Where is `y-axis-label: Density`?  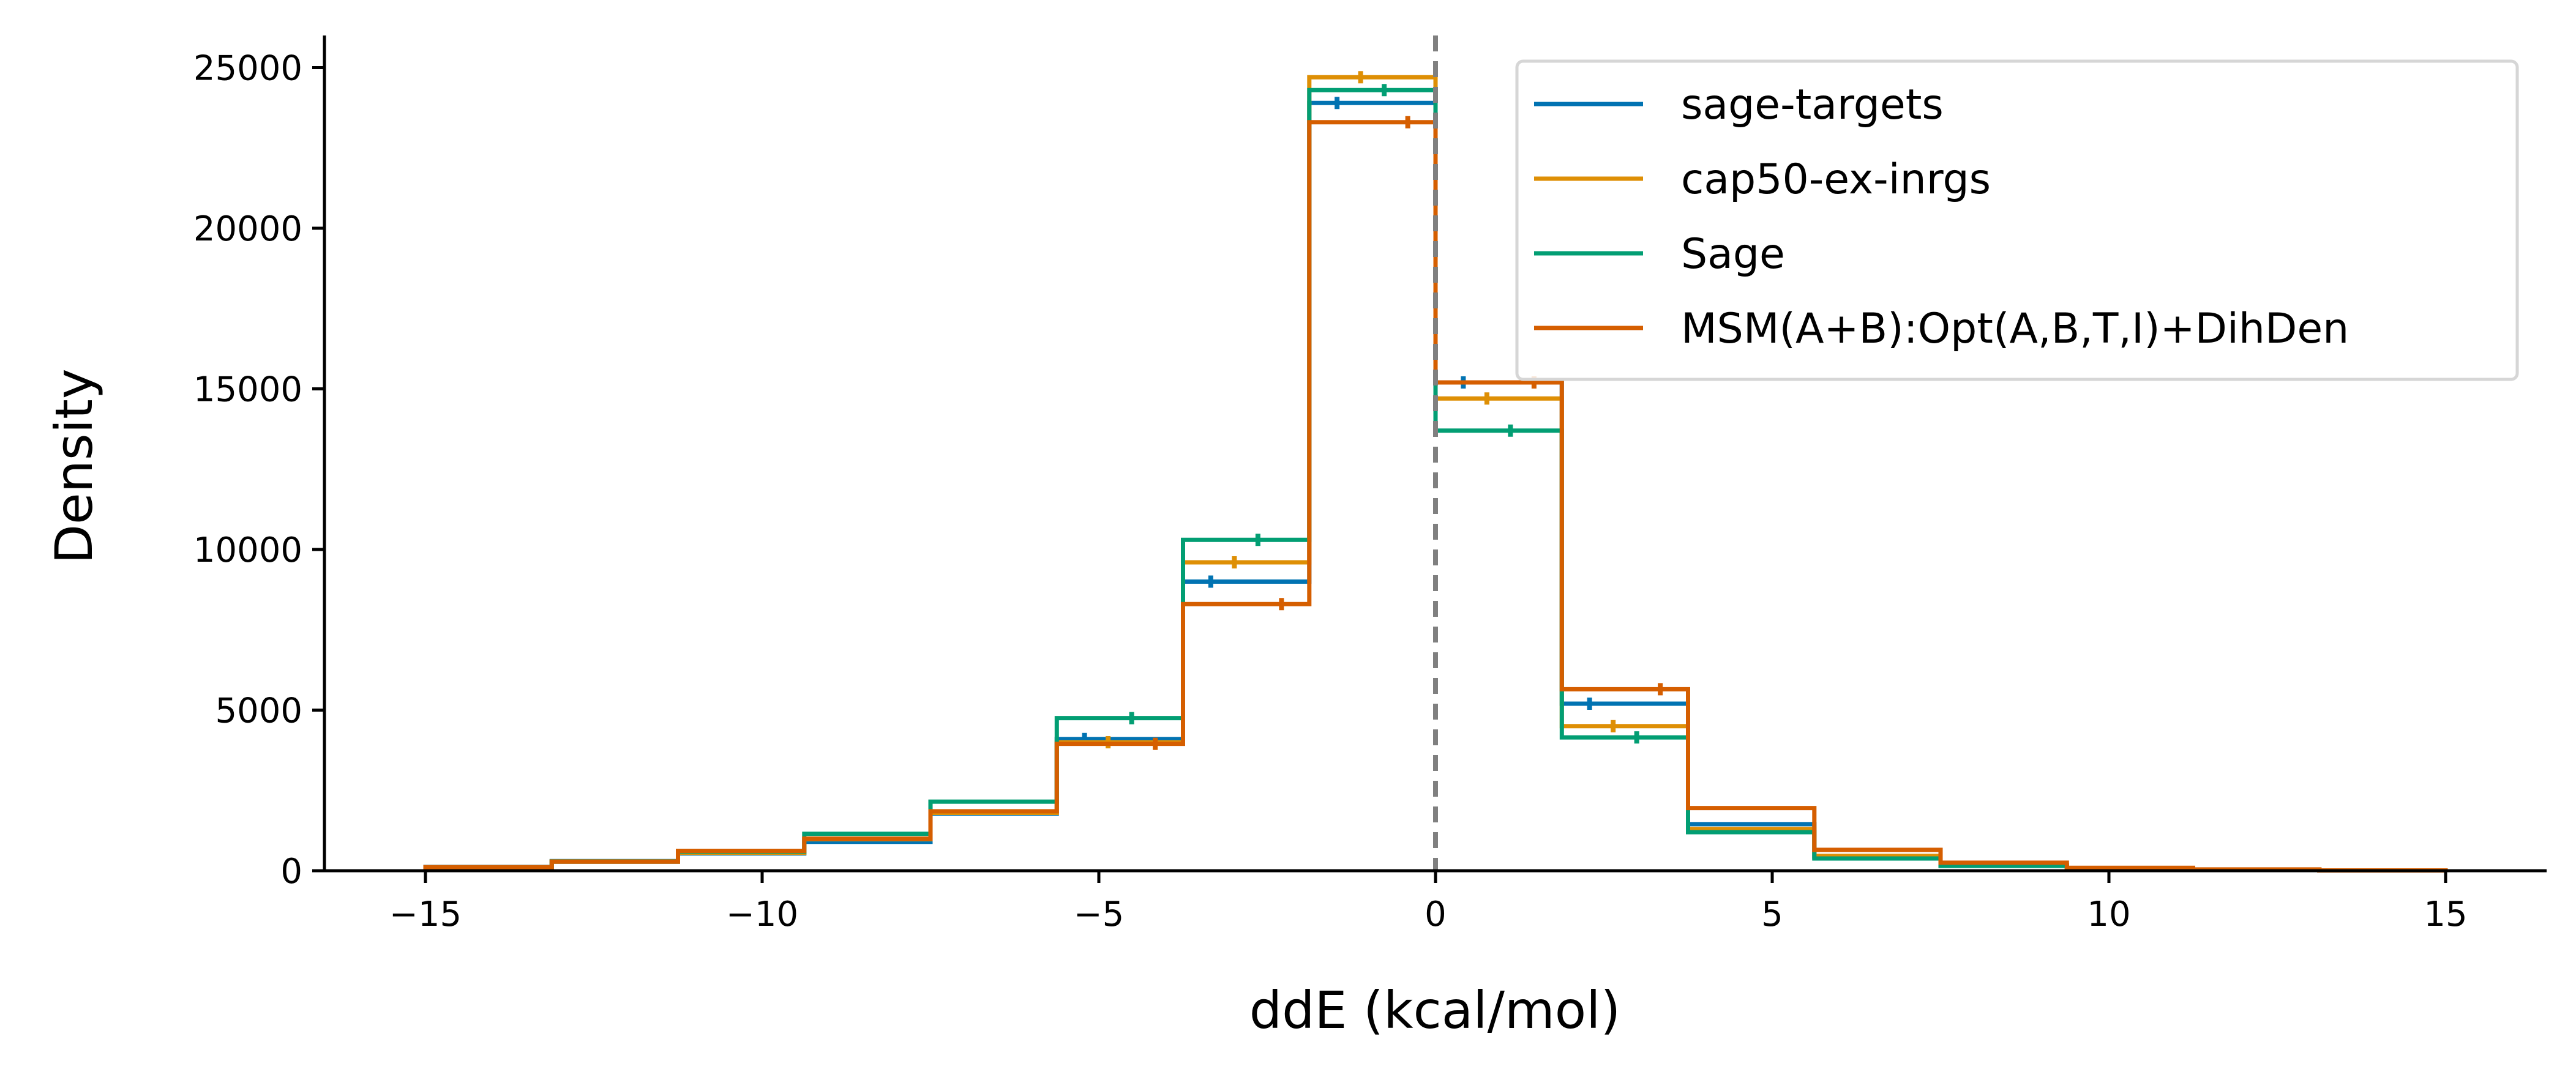 y-axis-label: Density is located at coordinates (74, 466).